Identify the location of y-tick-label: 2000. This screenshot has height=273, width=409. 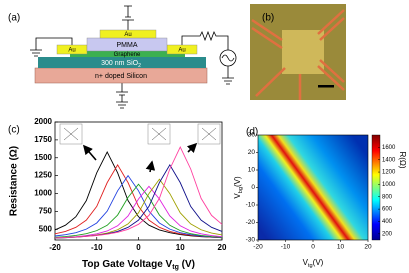
(43, 121).